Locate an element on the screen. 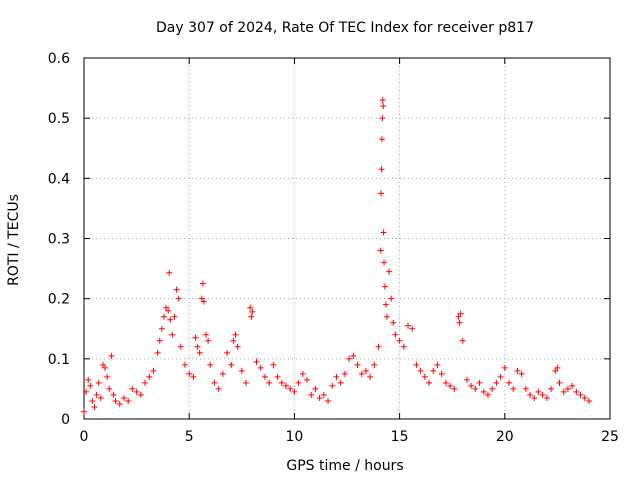  x-tick-label: 5 is located at coordinates (189, 437).